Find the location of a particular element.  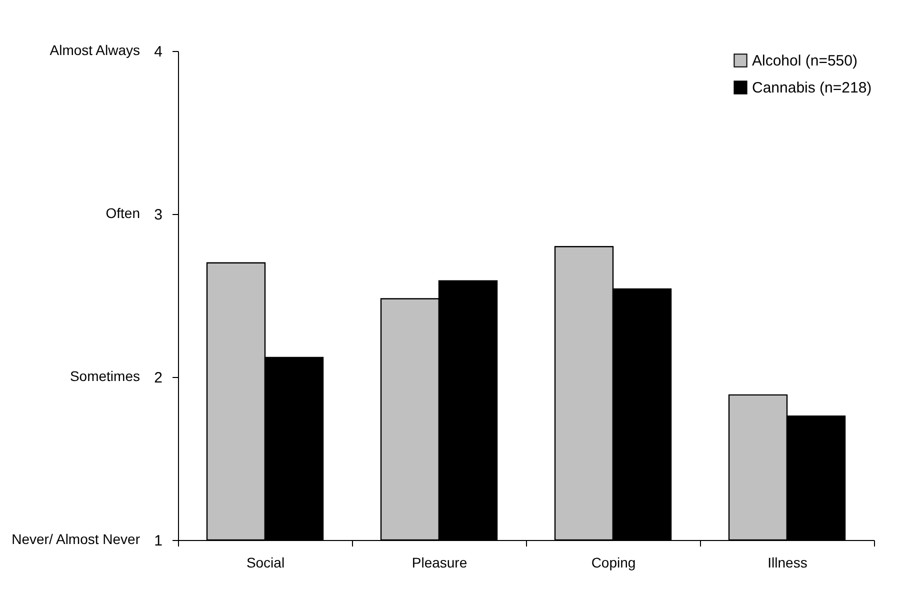

y-tick-label: 2 is located at coordinates (158, 378).